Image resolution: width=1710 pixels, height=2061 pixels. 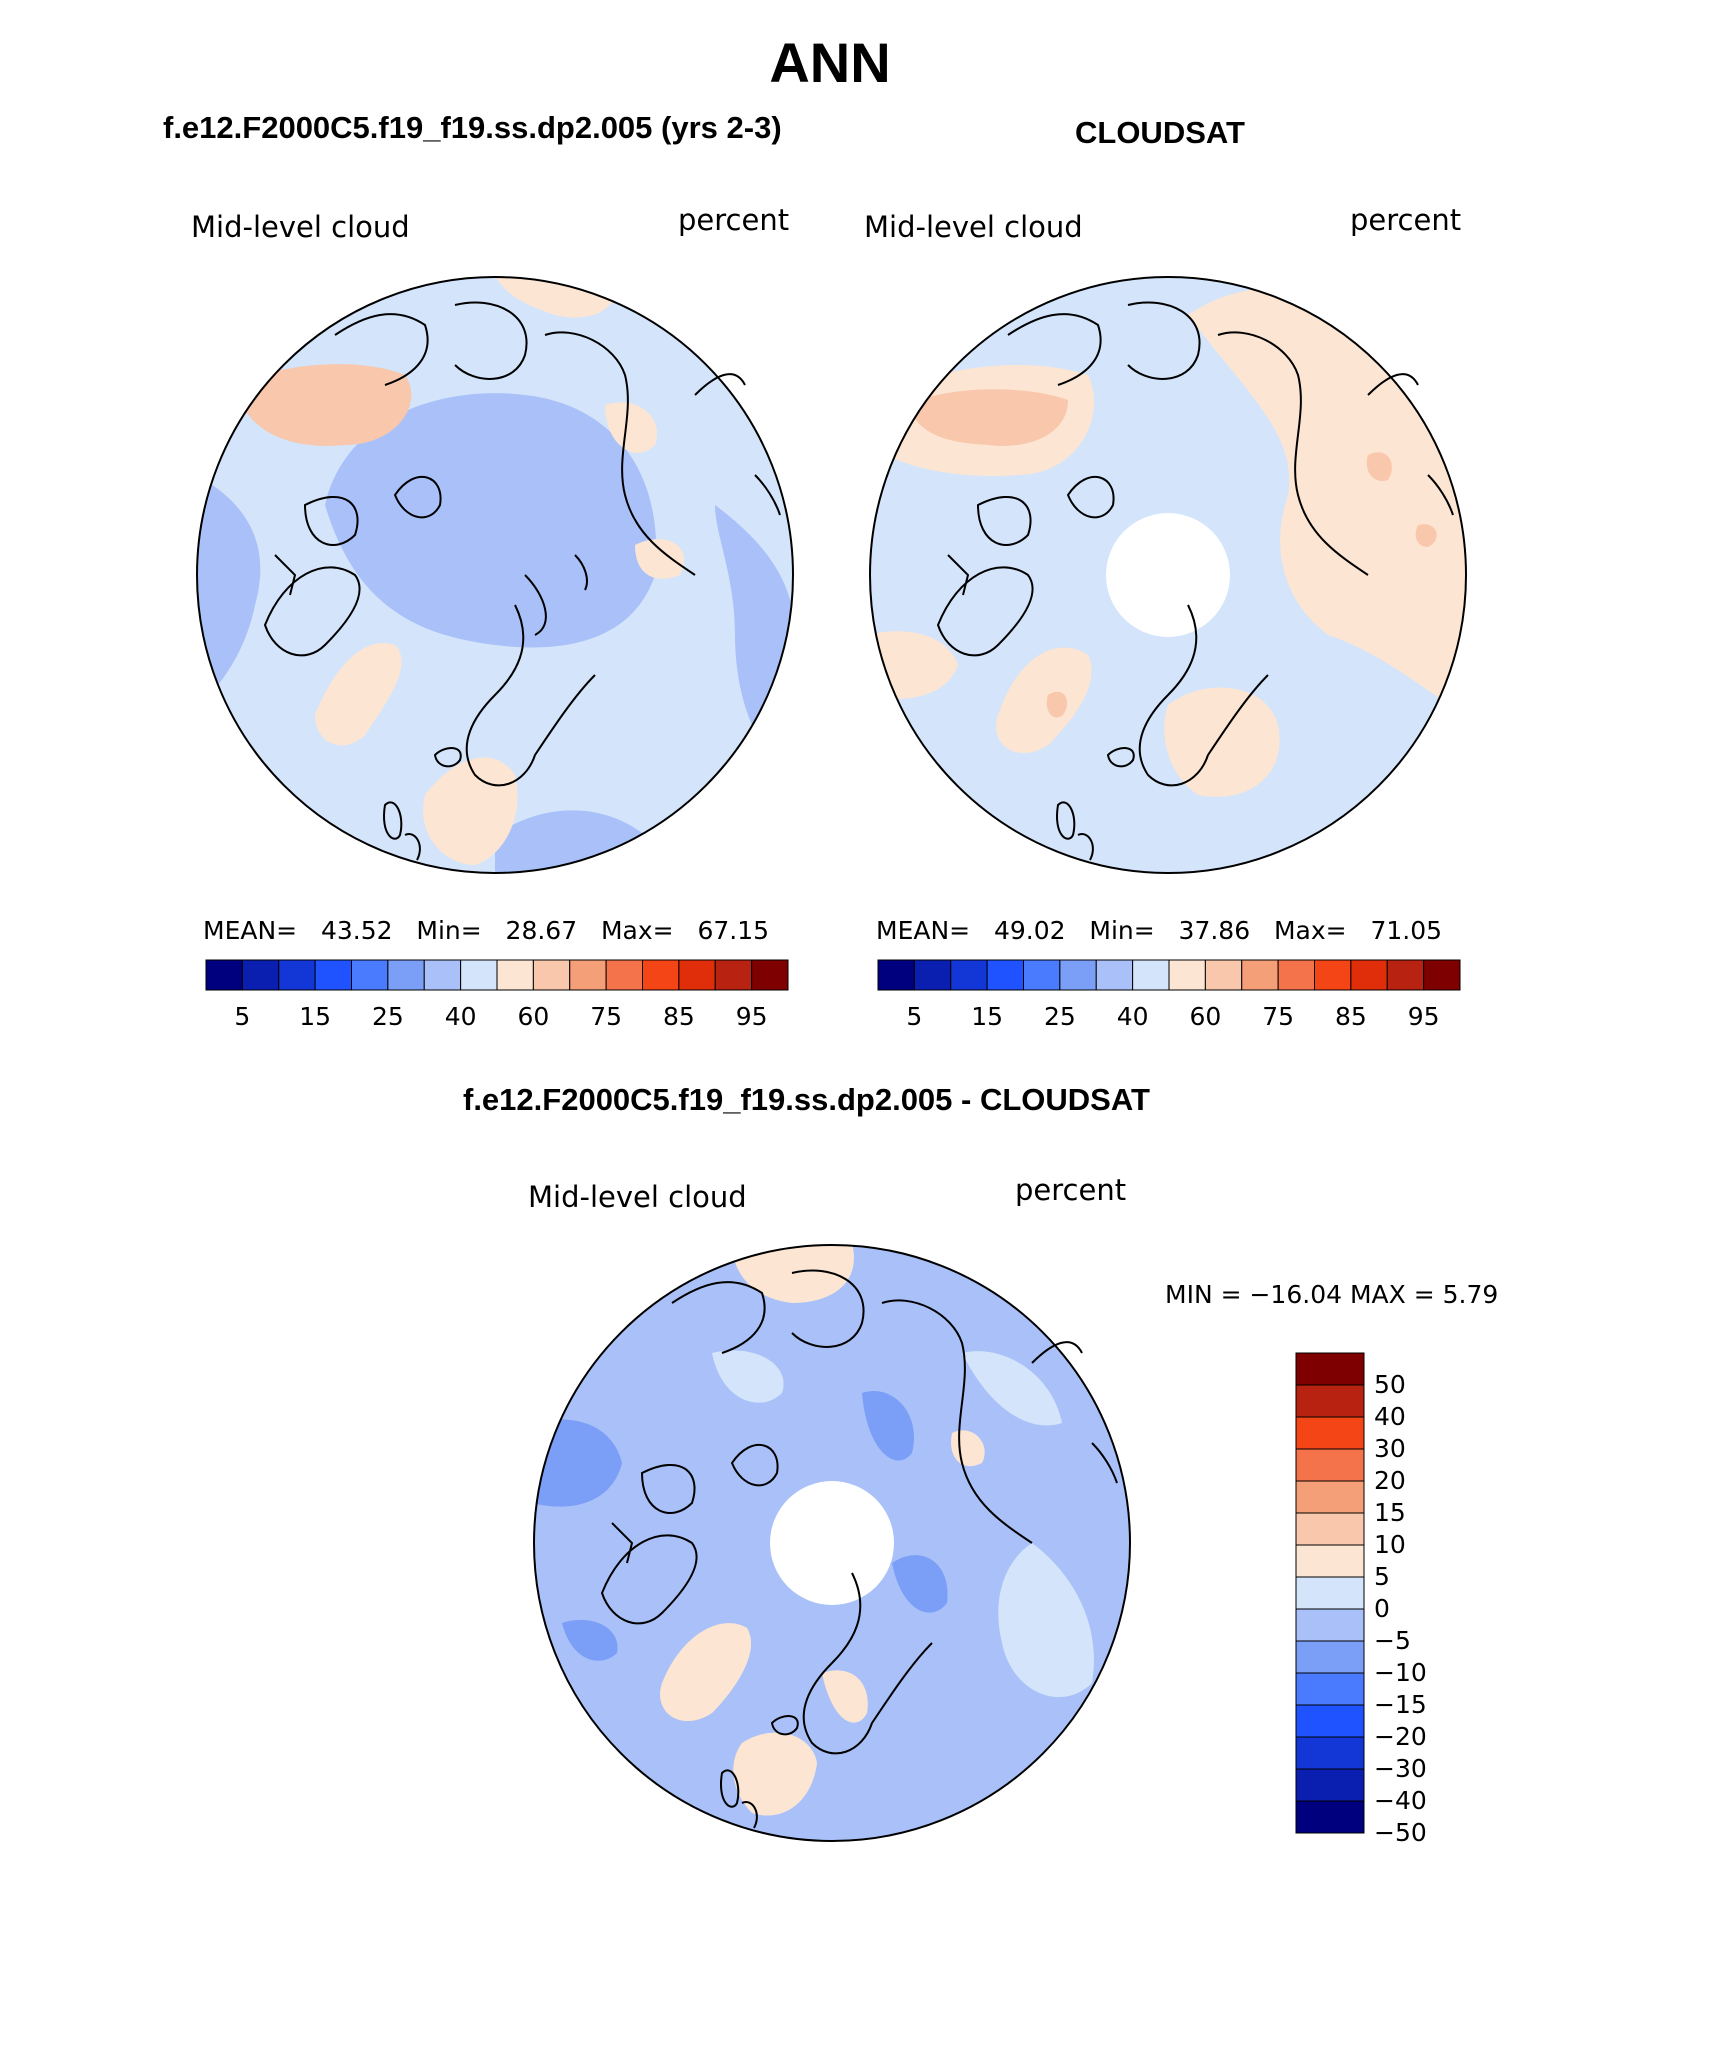 I want to click on panel-2-variable-label: Mid-level cloud, so click(x=973, y=227).